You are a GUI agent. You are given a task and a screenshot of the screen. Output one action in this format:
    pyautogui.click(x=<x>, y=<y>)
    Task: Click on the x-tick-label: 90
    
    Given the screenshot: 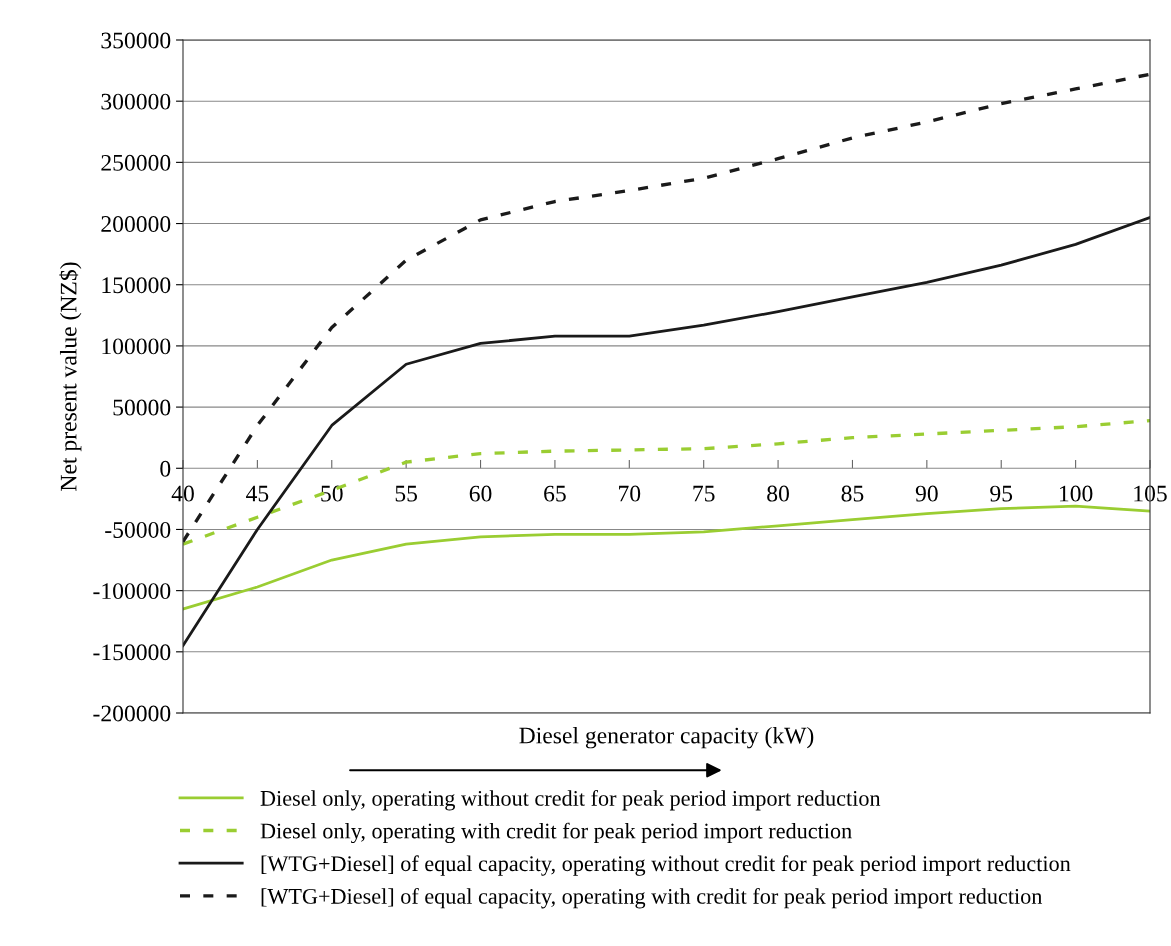 What is the action you would take?
    pyautogui.click(x=926, y=493)
    